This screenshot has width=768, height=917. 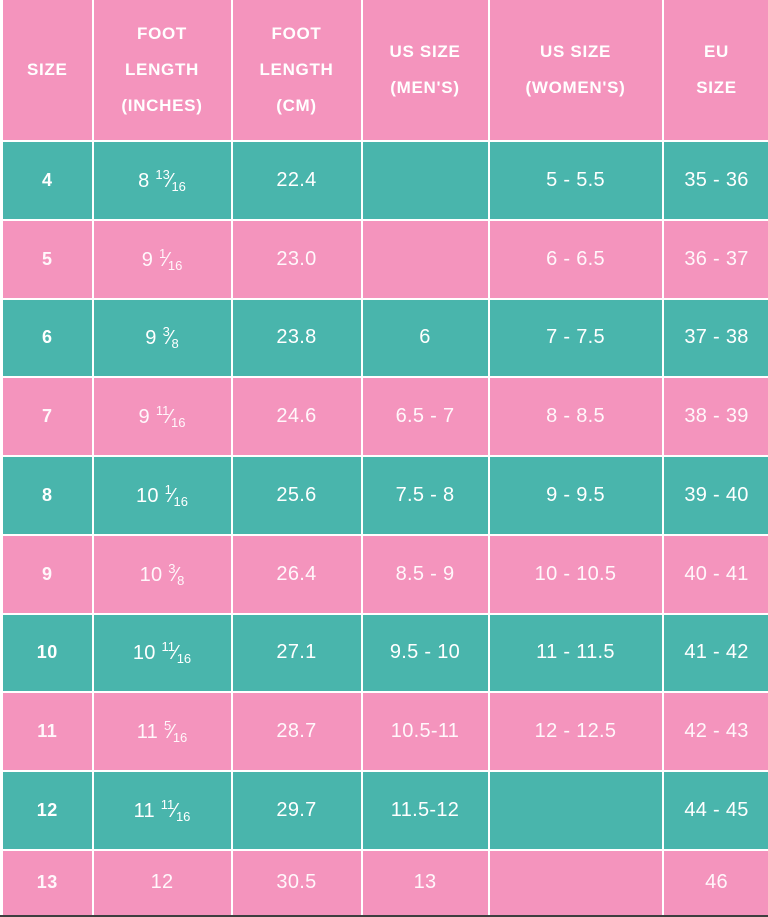 I want to click on cell-foot_length_inches: 10 11⁄16, so click(x=162, y=653).